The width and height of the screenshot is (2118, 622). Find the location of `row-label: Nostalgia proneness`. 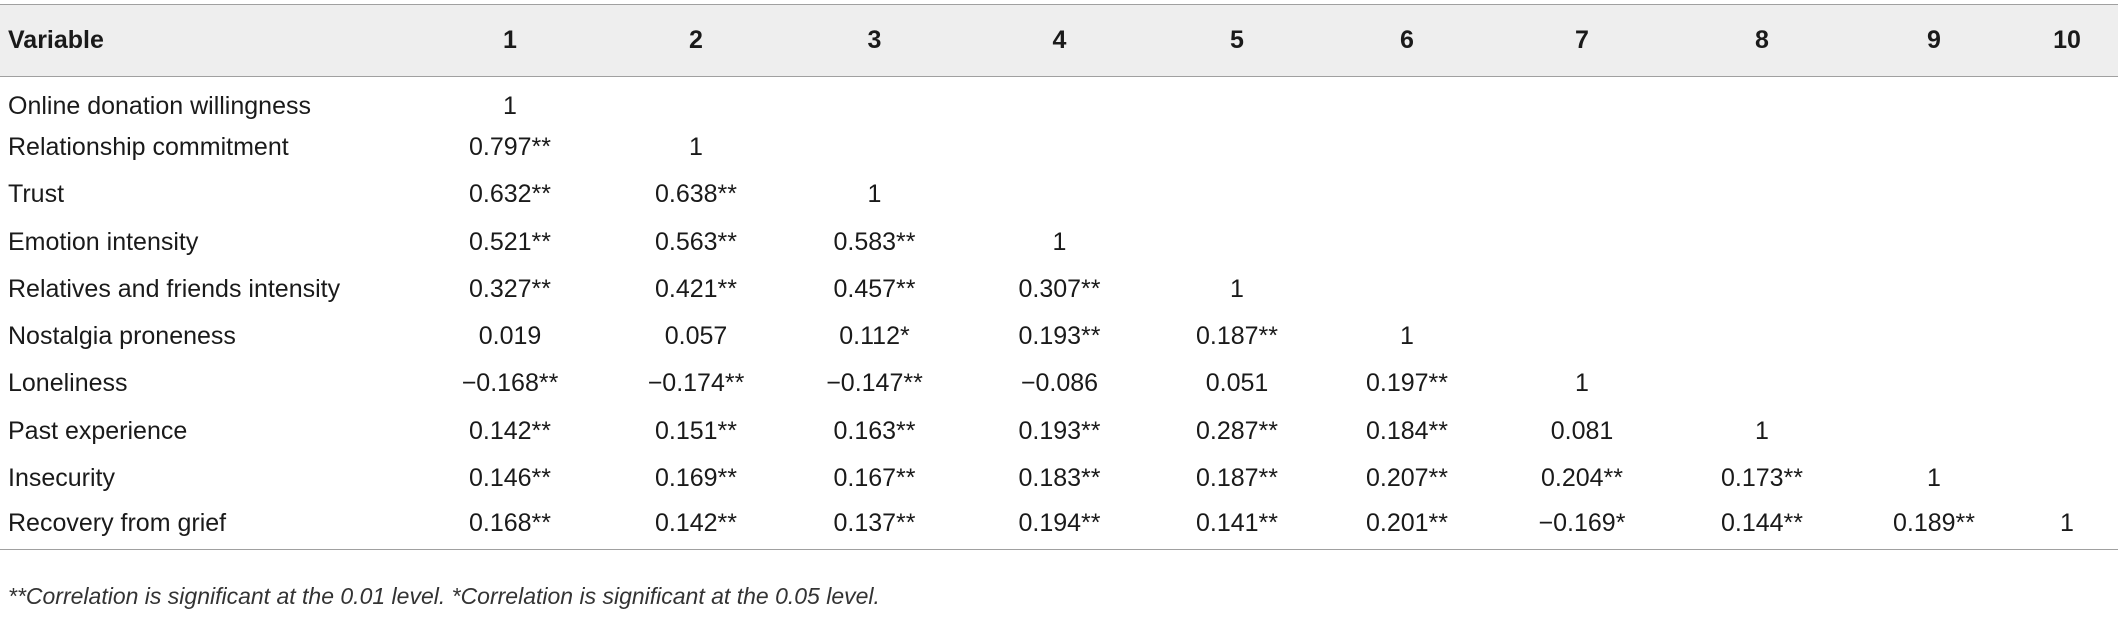

row-label: Nostalgia proneness is located at coordinates (122, 336).